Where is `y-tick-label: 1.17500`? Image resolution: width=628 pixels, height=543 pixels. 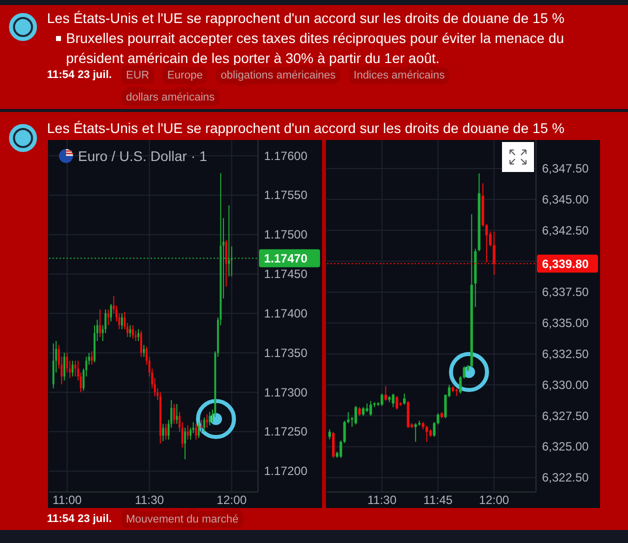
y-tick-label: 1.17500 is located at coordinates (286, 235).